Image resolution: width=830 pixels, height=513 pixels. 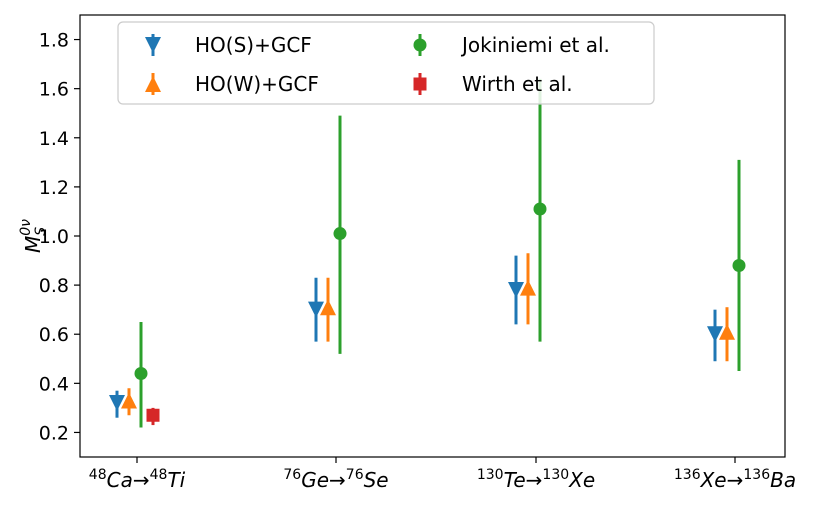 What do you see at coordinates (54, 433) in the screenshot?
I see `y-tick-label: 0.2` at bounding box center [54, 433].